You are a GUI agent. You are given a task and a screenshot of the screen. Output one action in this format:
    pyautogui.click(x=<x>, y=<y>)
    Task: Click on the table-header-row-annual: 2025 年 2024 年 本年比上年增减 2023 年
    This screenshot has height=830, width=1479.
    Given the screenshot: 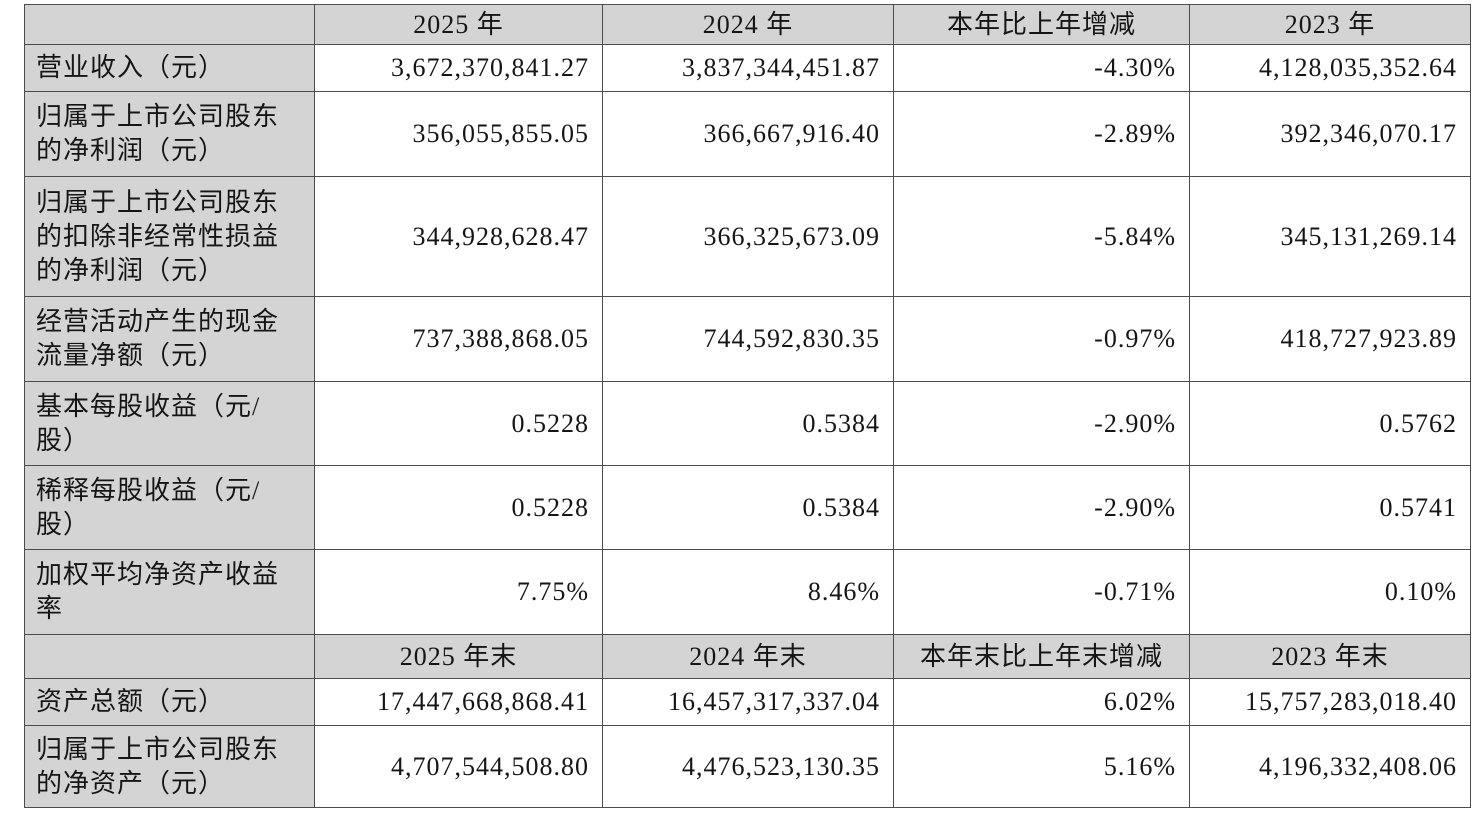 What is the action you would take?
    pyautogui.click(x=747, y=24)
    